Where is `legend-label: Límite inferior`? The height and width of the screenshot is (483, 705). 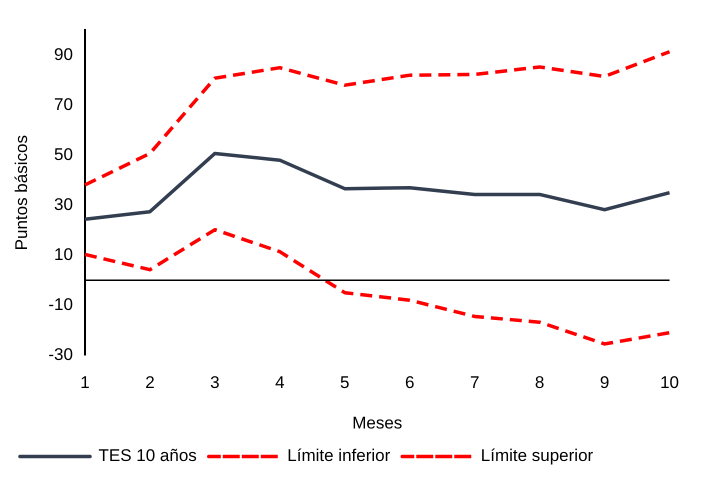
legend-label: Límite inferior is located at coordinates (339, 456).